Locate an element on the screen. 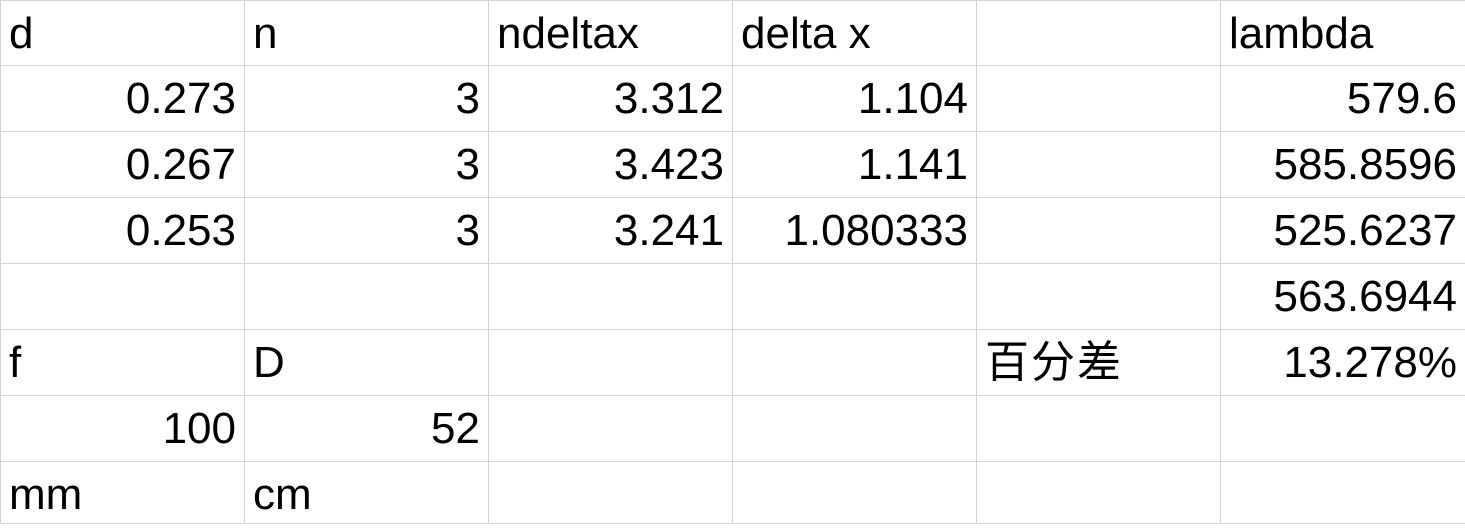 Image resolution: width=1465 pixels, height=528 pixels. header-ndeltax: ndeltax is located at coordinates (611, 33).